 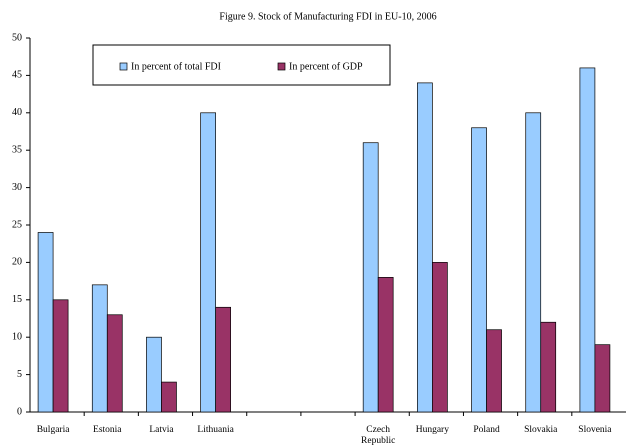 I want to click on y-tick-label: 15, so click(x=17, y=299).